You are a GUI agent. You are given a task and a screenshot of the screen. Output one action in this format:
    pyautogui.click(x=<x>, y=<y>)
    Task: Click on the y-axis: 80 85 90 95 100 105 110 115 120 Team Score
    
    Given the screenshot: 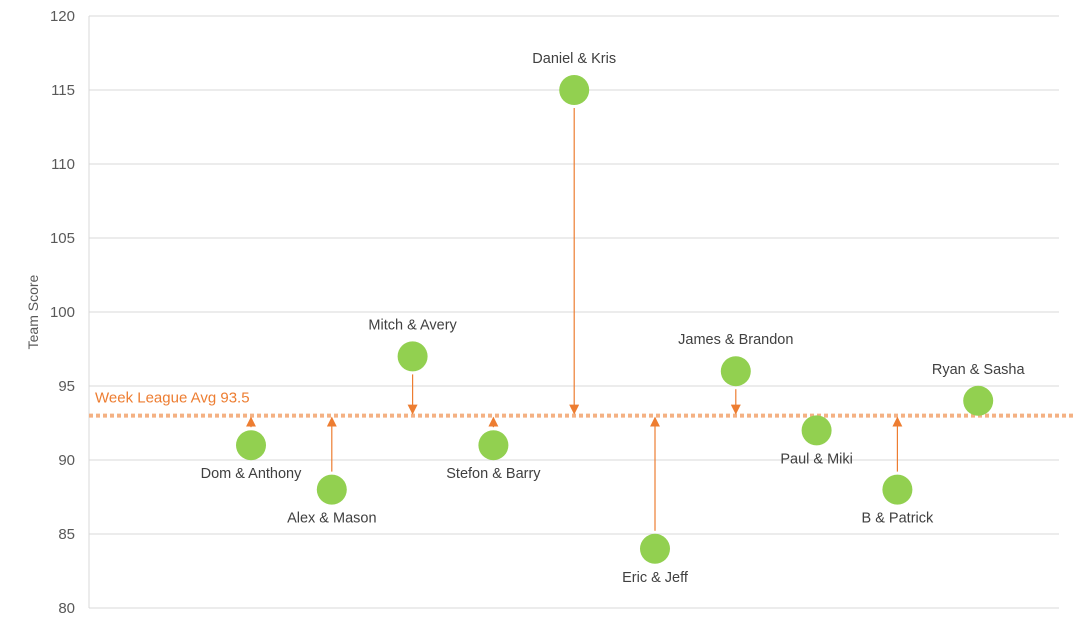 What is the action you would take?
    pyautogui.click(x=57, y=312)
    